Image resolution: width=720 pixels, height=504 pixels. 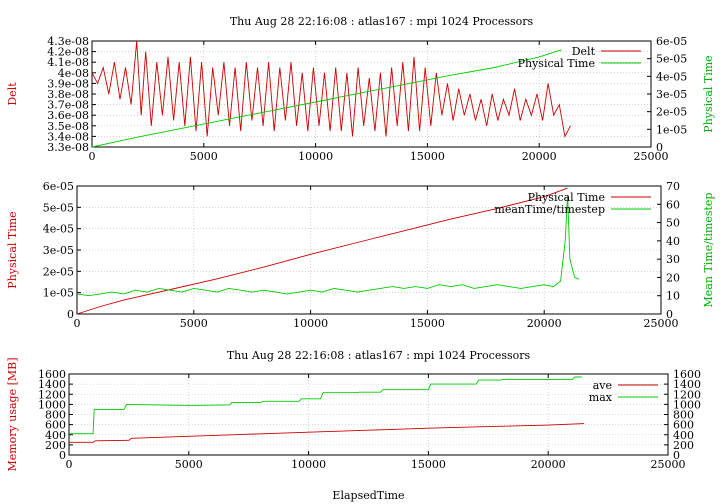 What do you see at coordinates (325, 405) in the screenshot?
I see `chart3-series-2-line` at bounding box center [325, 405].